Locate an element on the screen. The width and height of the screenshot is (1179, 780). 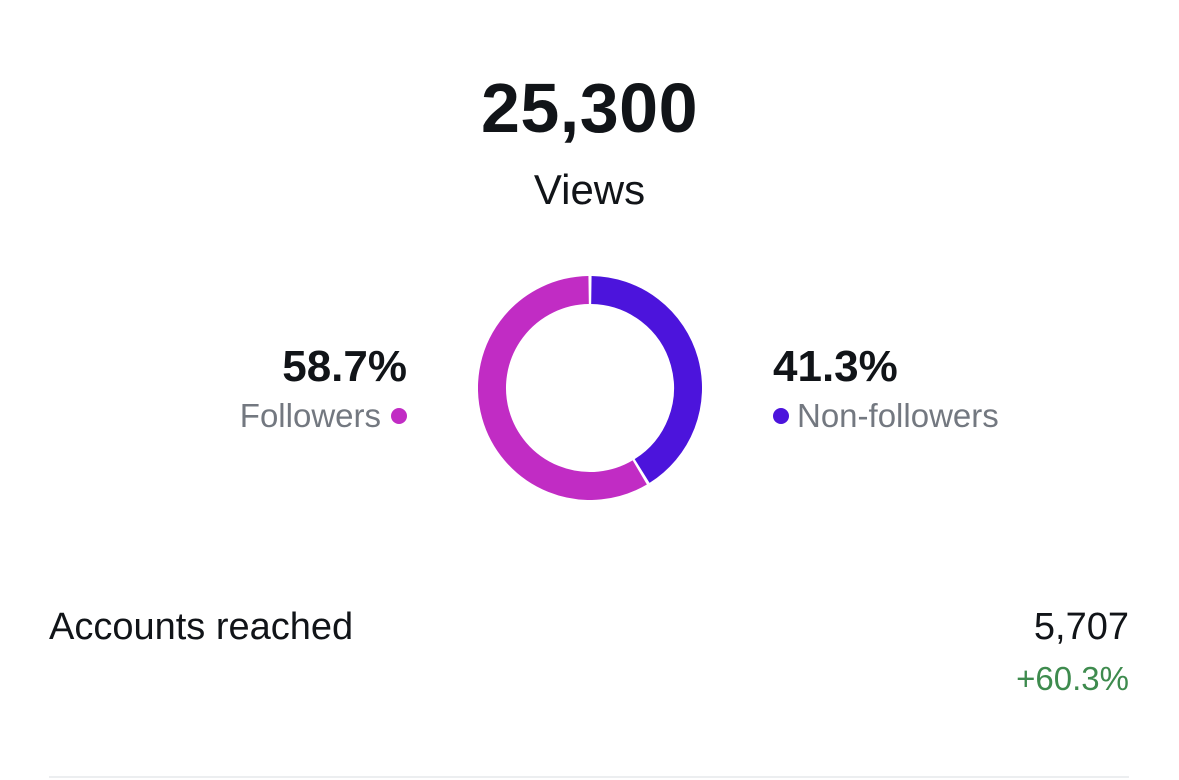
donut-segment-non-followers is located at coordinates (646, 379).